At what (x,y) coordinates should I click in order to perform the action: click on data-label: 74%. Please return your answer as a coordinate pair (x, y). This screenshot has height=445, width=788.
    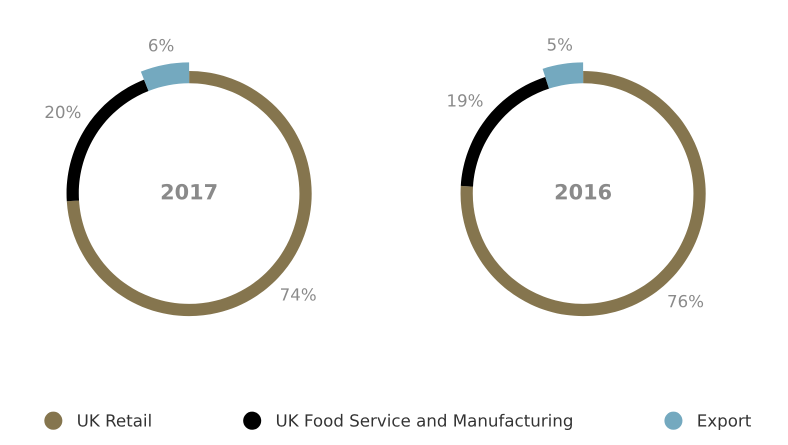
    Looking at the image, I should click on (298, 294).